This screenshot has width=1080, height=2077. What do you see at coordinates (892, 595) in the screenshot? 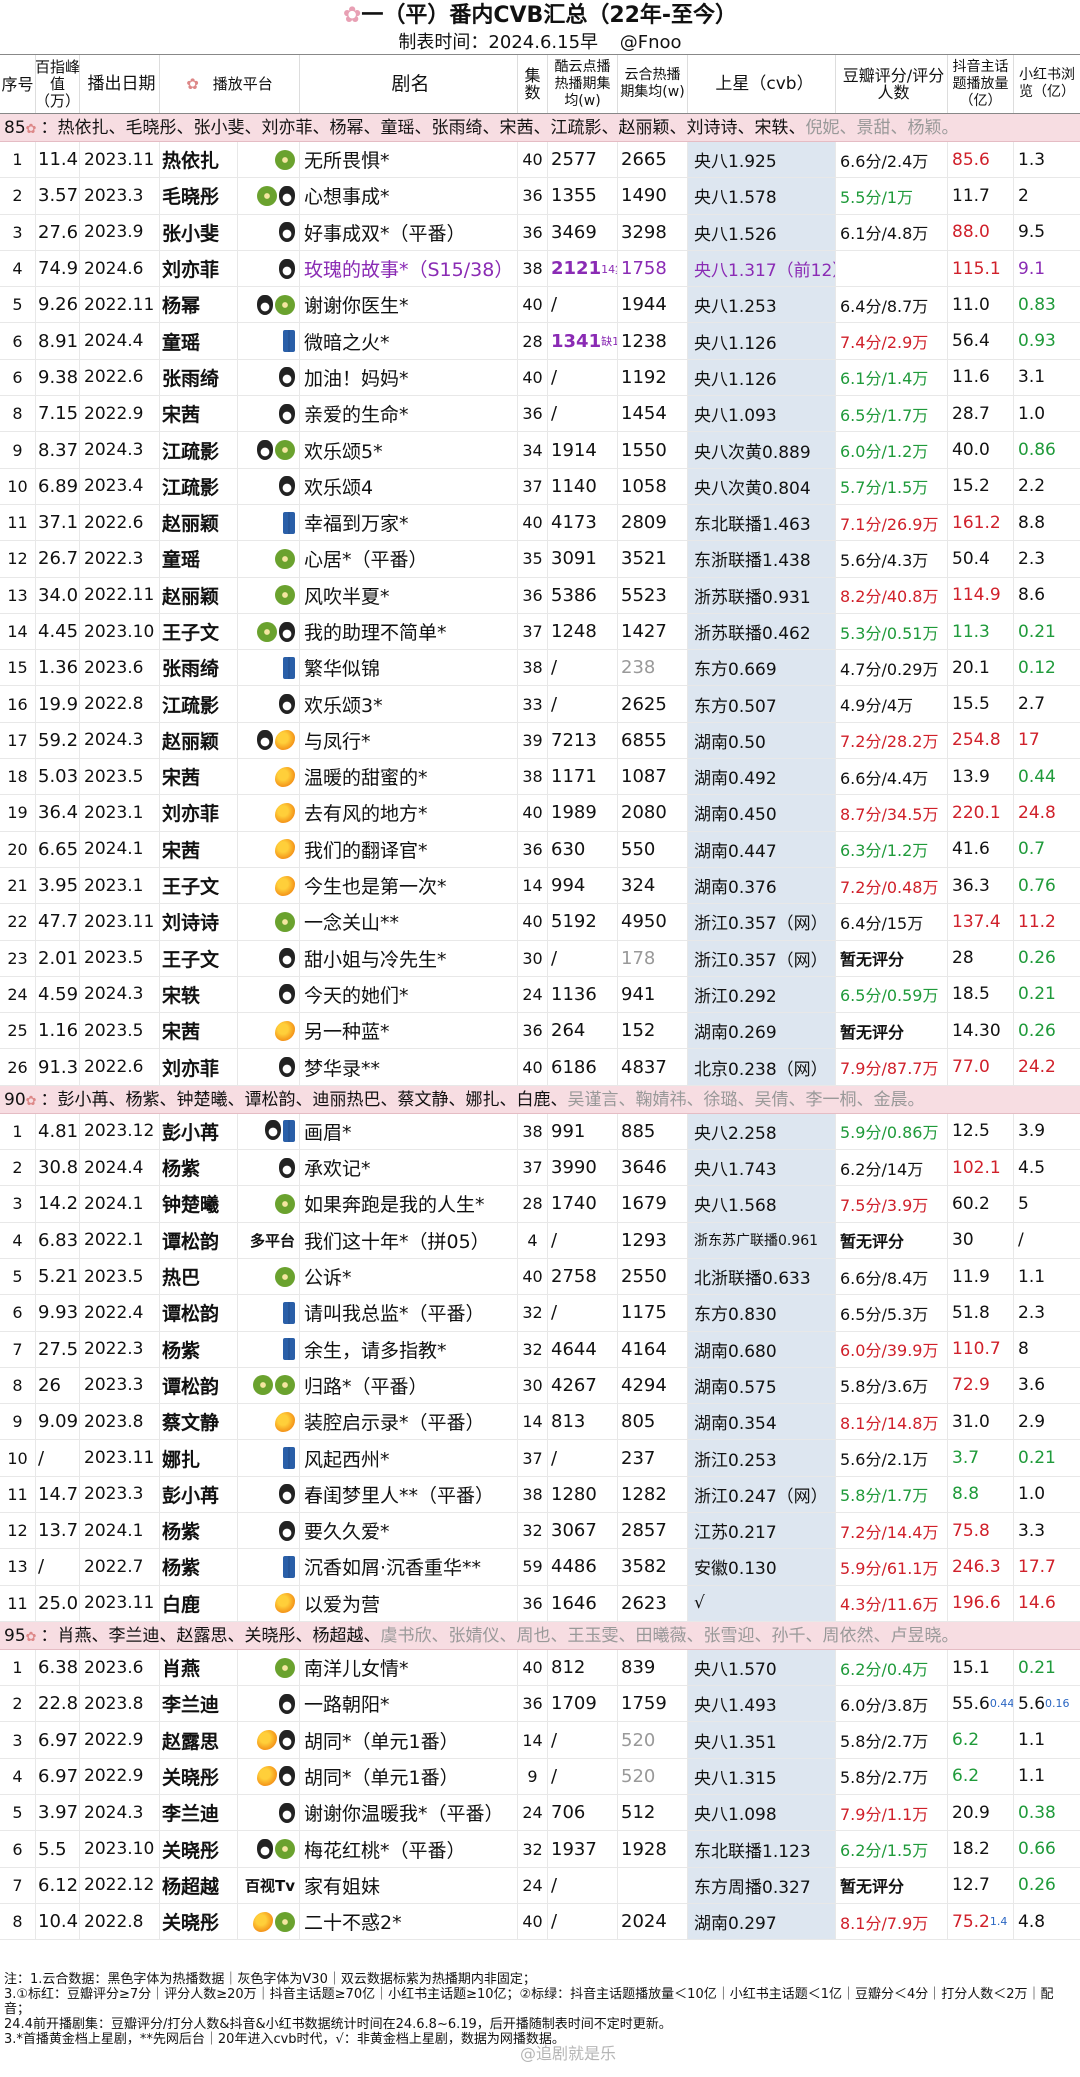
I see `row-douban: 8.2分/40.8万` at bounding box center [892, 595].